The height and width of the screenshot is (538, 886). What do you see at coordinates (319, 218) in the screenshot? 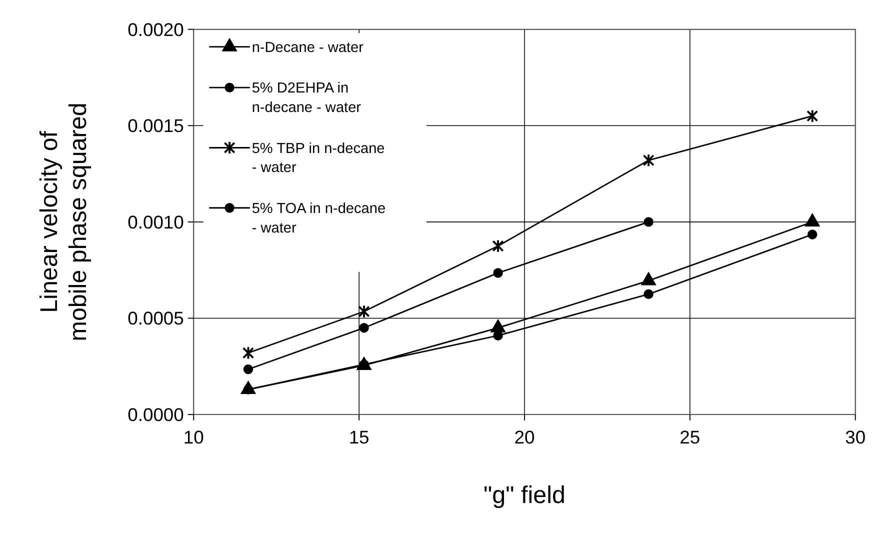
I see `legend-label: 5% TOA in n-decane - water` at bounding box center [319, 218].